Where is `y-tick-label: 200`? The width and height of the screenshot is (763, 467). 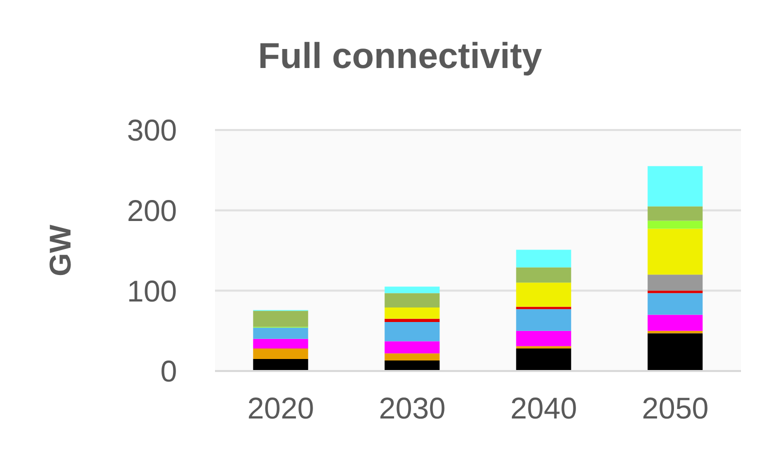 y-tick-label: 200 is located at coordinates (151, 211).